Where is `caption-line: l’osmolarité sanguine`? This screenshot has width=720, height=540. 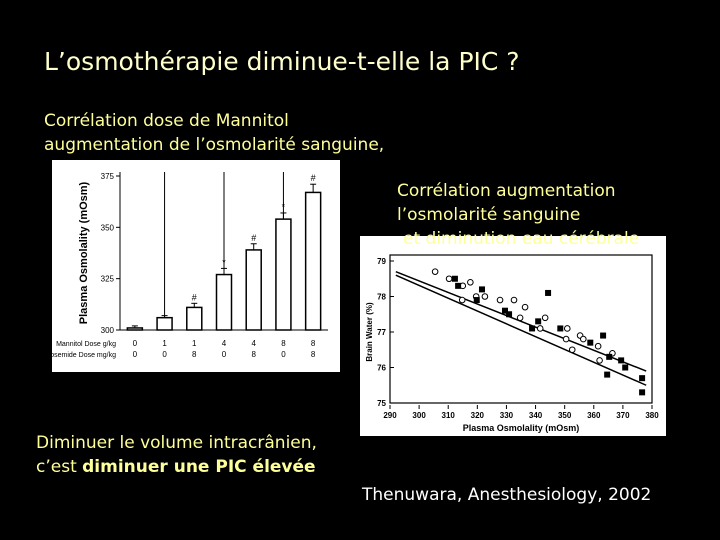 caption-line: l’osmolarité sanguine is located at coordinates (488, 215).